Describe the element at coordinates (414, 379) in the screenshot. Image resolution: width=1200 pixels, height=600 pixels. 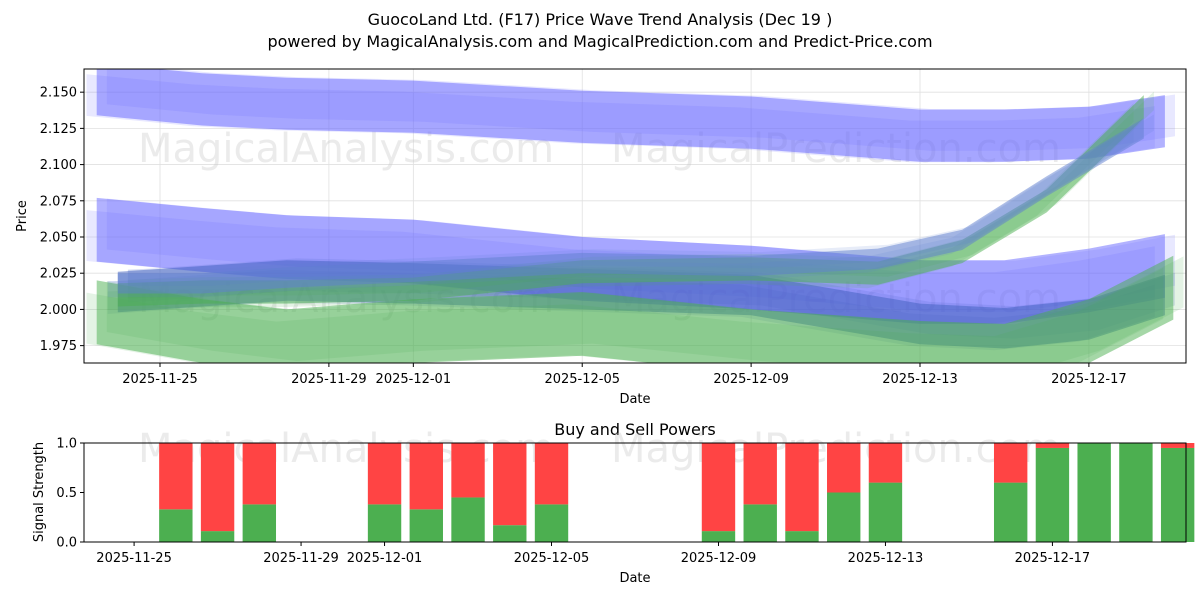
I see `price-x-tick-label: 2025-12-01` at that location.